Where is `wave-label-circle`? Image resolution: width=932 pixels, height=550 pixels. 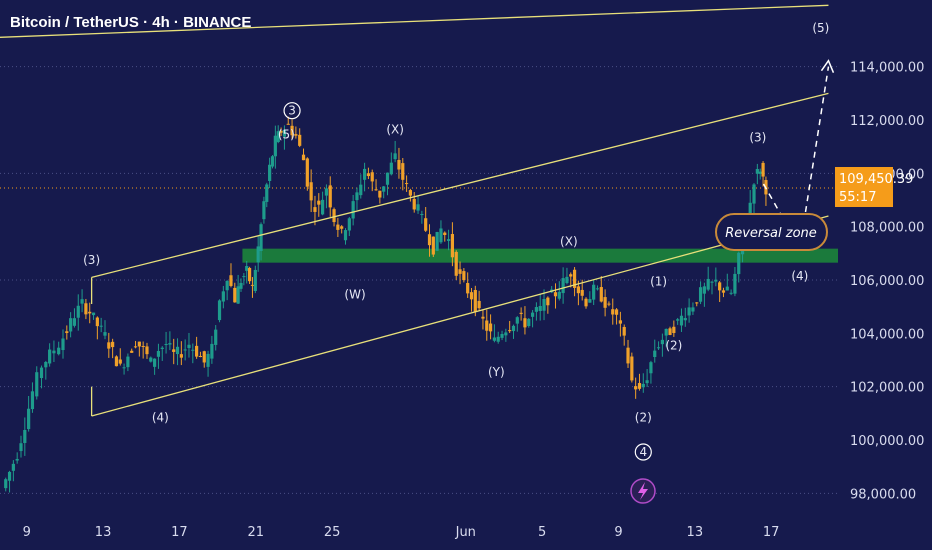 wave-label-circle is located at coordinates (292, 111).